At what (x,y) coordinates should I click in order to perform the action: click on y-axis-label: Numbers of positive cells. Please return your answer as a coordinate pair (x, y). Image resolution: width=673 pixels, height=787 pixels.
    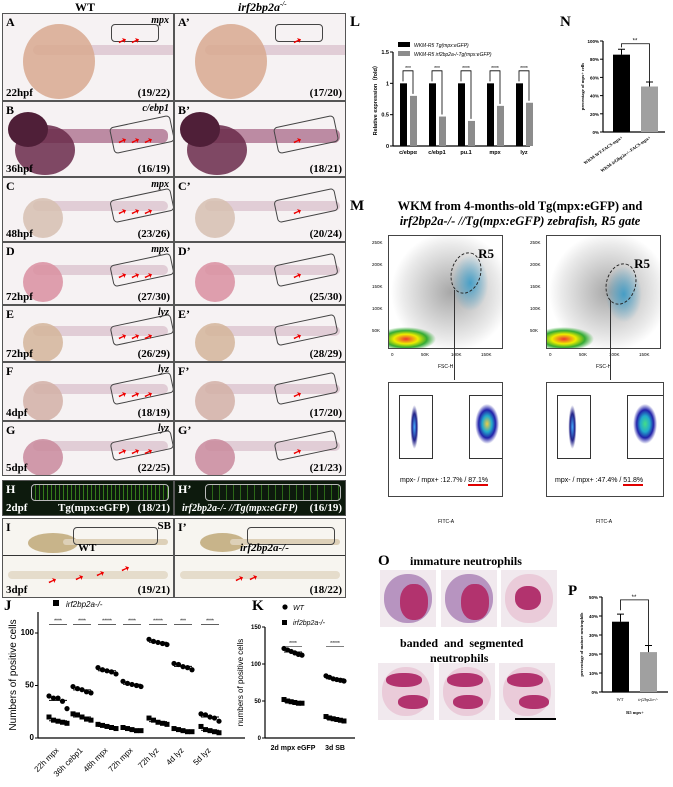
    Looking at the image, I should click on (13, 674).